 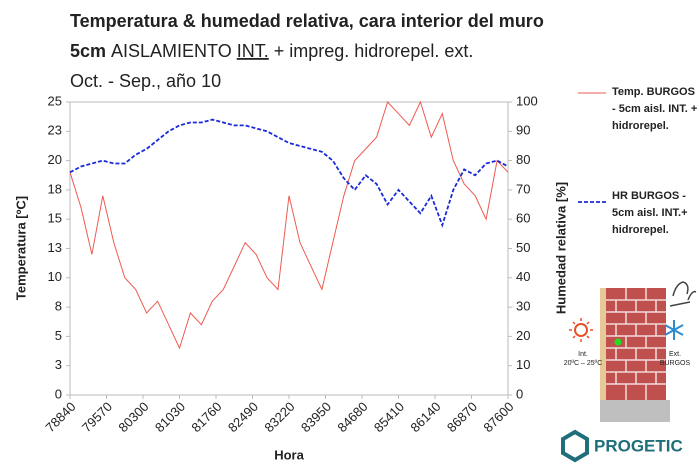 I want to click on y-tick-label: 0, so click(x=58, y=393).